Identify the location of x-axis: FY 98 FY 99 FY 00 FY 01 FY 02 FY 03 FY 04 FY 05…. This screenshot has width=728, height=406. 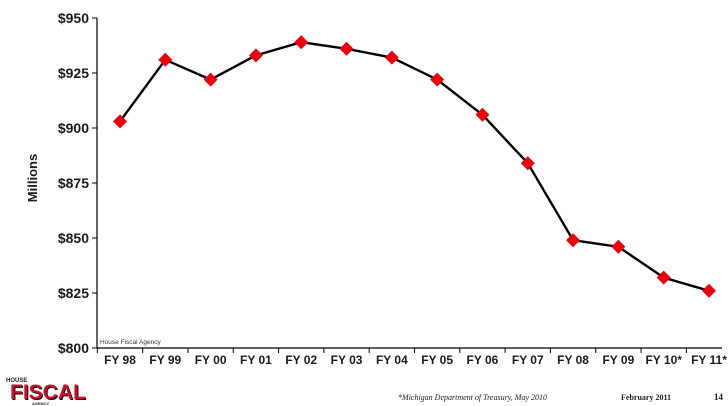
(411, 357).